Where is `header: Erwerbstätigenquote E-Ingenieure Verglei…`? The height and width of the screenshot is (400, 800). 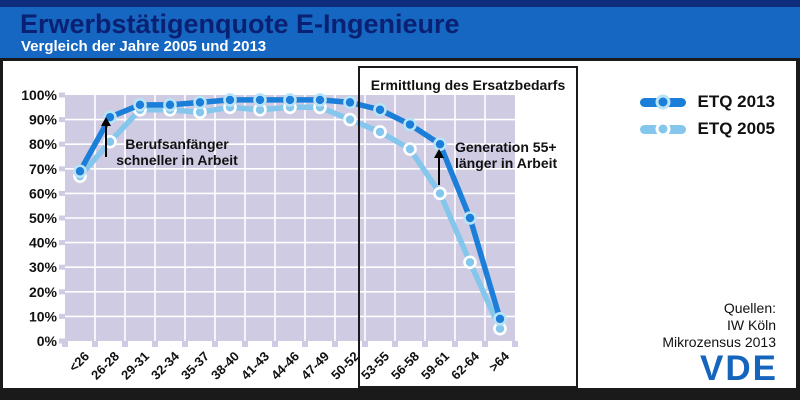
header: Erwerbstätigenquote E-Ingenieure Verglei… is located at coordinates (400, 29).